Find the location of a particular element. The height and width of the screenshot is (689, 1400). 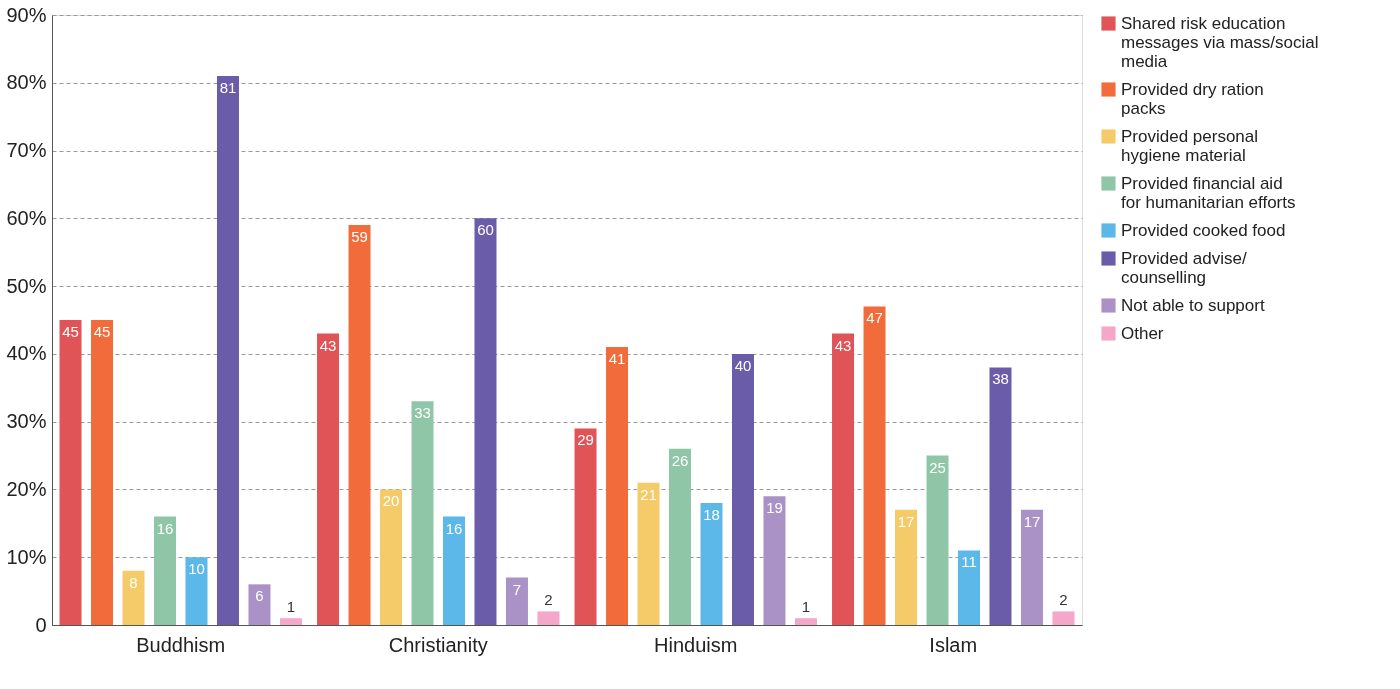

data-label: 26 is located at coordinates (680, 460).